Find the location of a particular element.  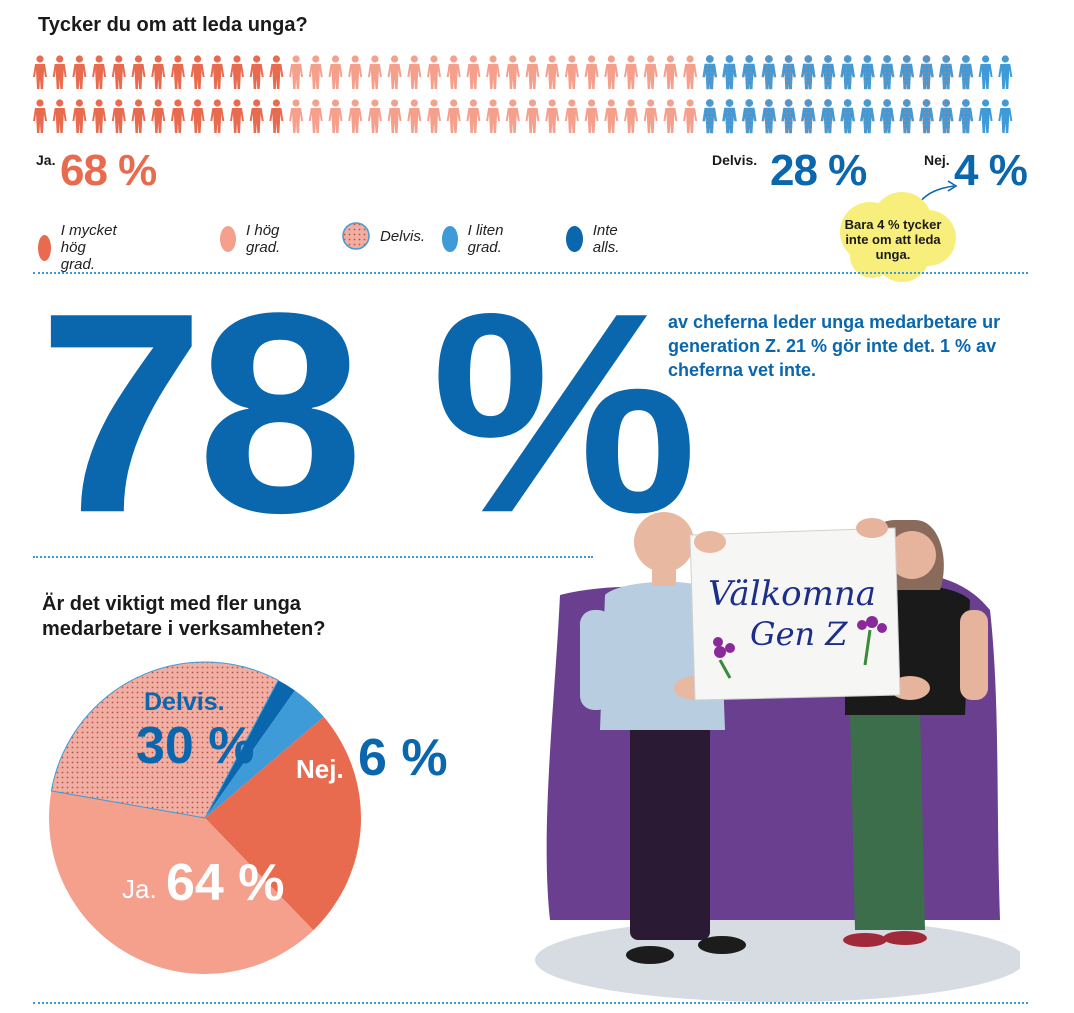

nej-label: Nej. is located at coordinates (937, 160).